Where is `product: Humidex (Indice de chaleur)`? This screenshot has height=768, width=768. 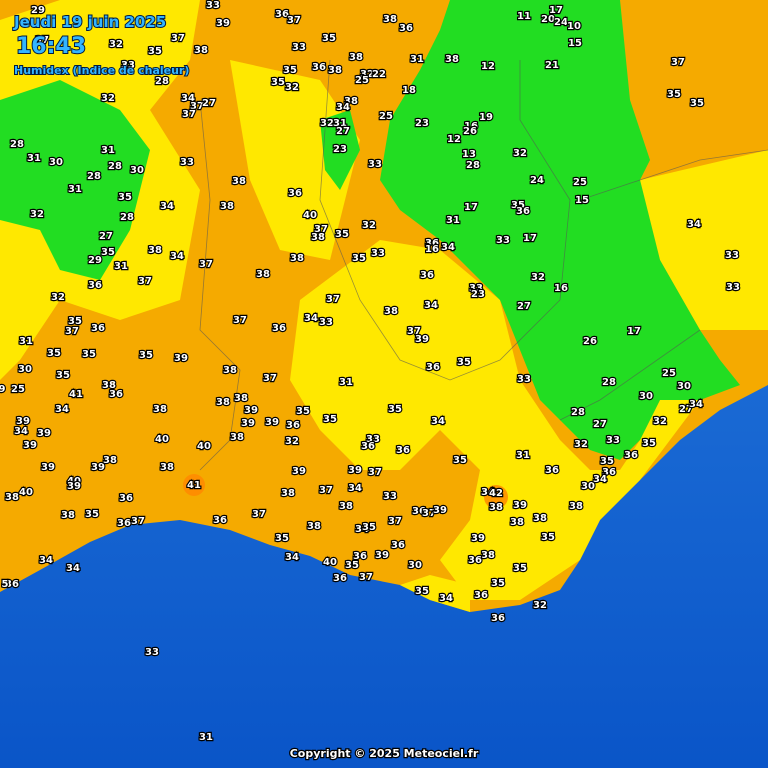
product: Humidex (Indice de chaleur) is located at coordinates (101, 70).